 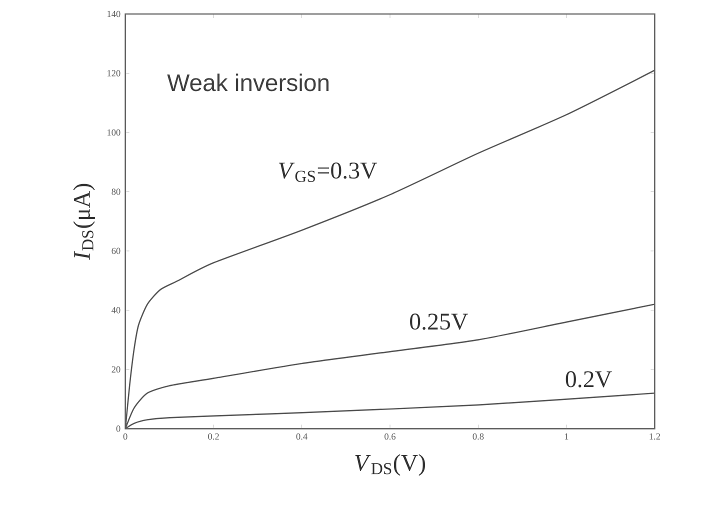 What do you see at coordinates (478, 436) in the screenshot?
I see `x-tick-label: 0.8` at bounding box center [478, 436].